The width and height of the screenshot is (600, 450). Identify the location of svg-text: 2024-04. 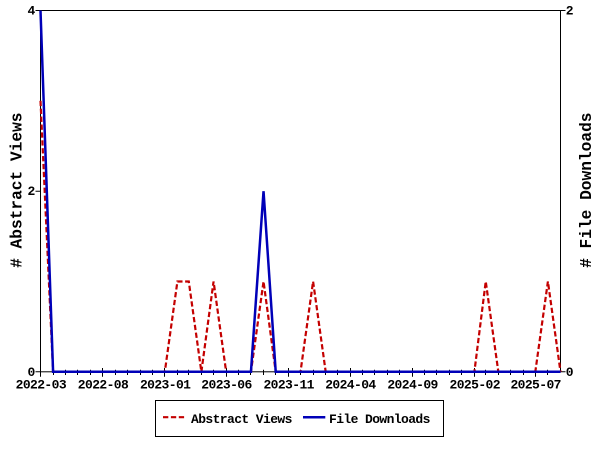
(350, 385).